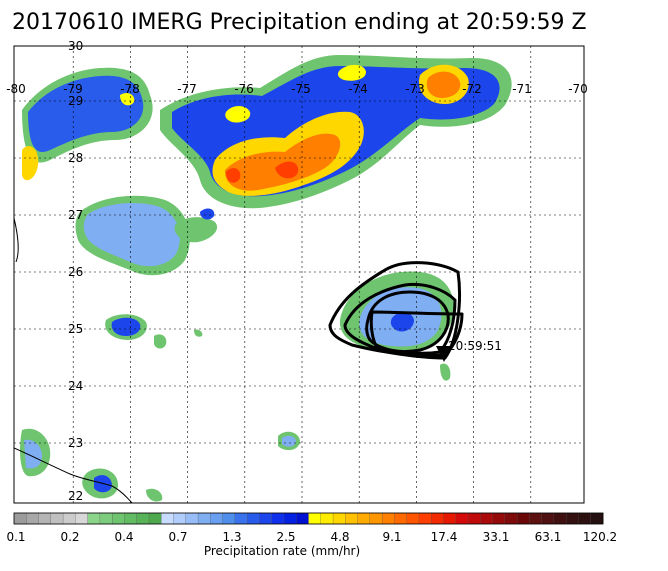 Image resolution: width=668 pixels, height=571 pixels. What do you see at coordinates (444, 354) in the screenshot?
I see `storm-position-marker` at bounding box center [444, 354].